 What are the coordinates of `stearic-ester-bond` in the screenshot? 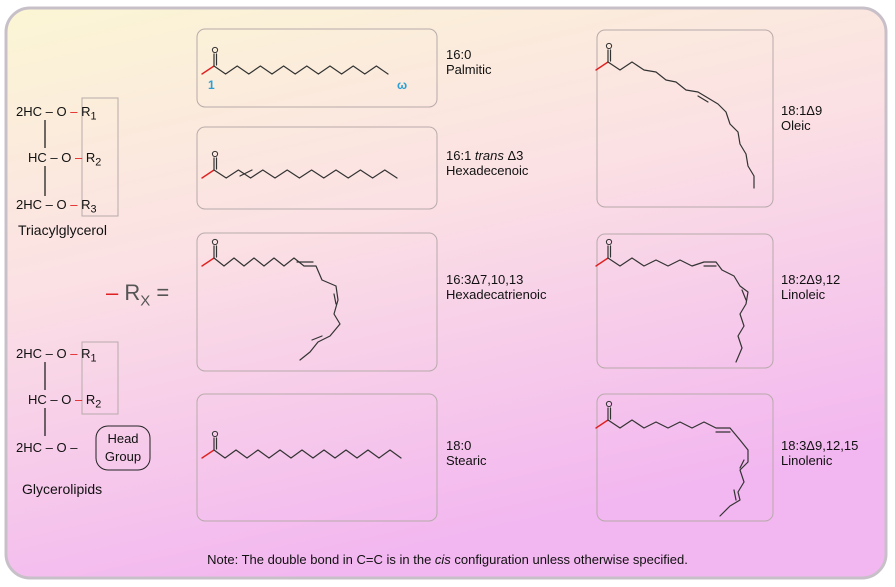 It's located at (208, 454).